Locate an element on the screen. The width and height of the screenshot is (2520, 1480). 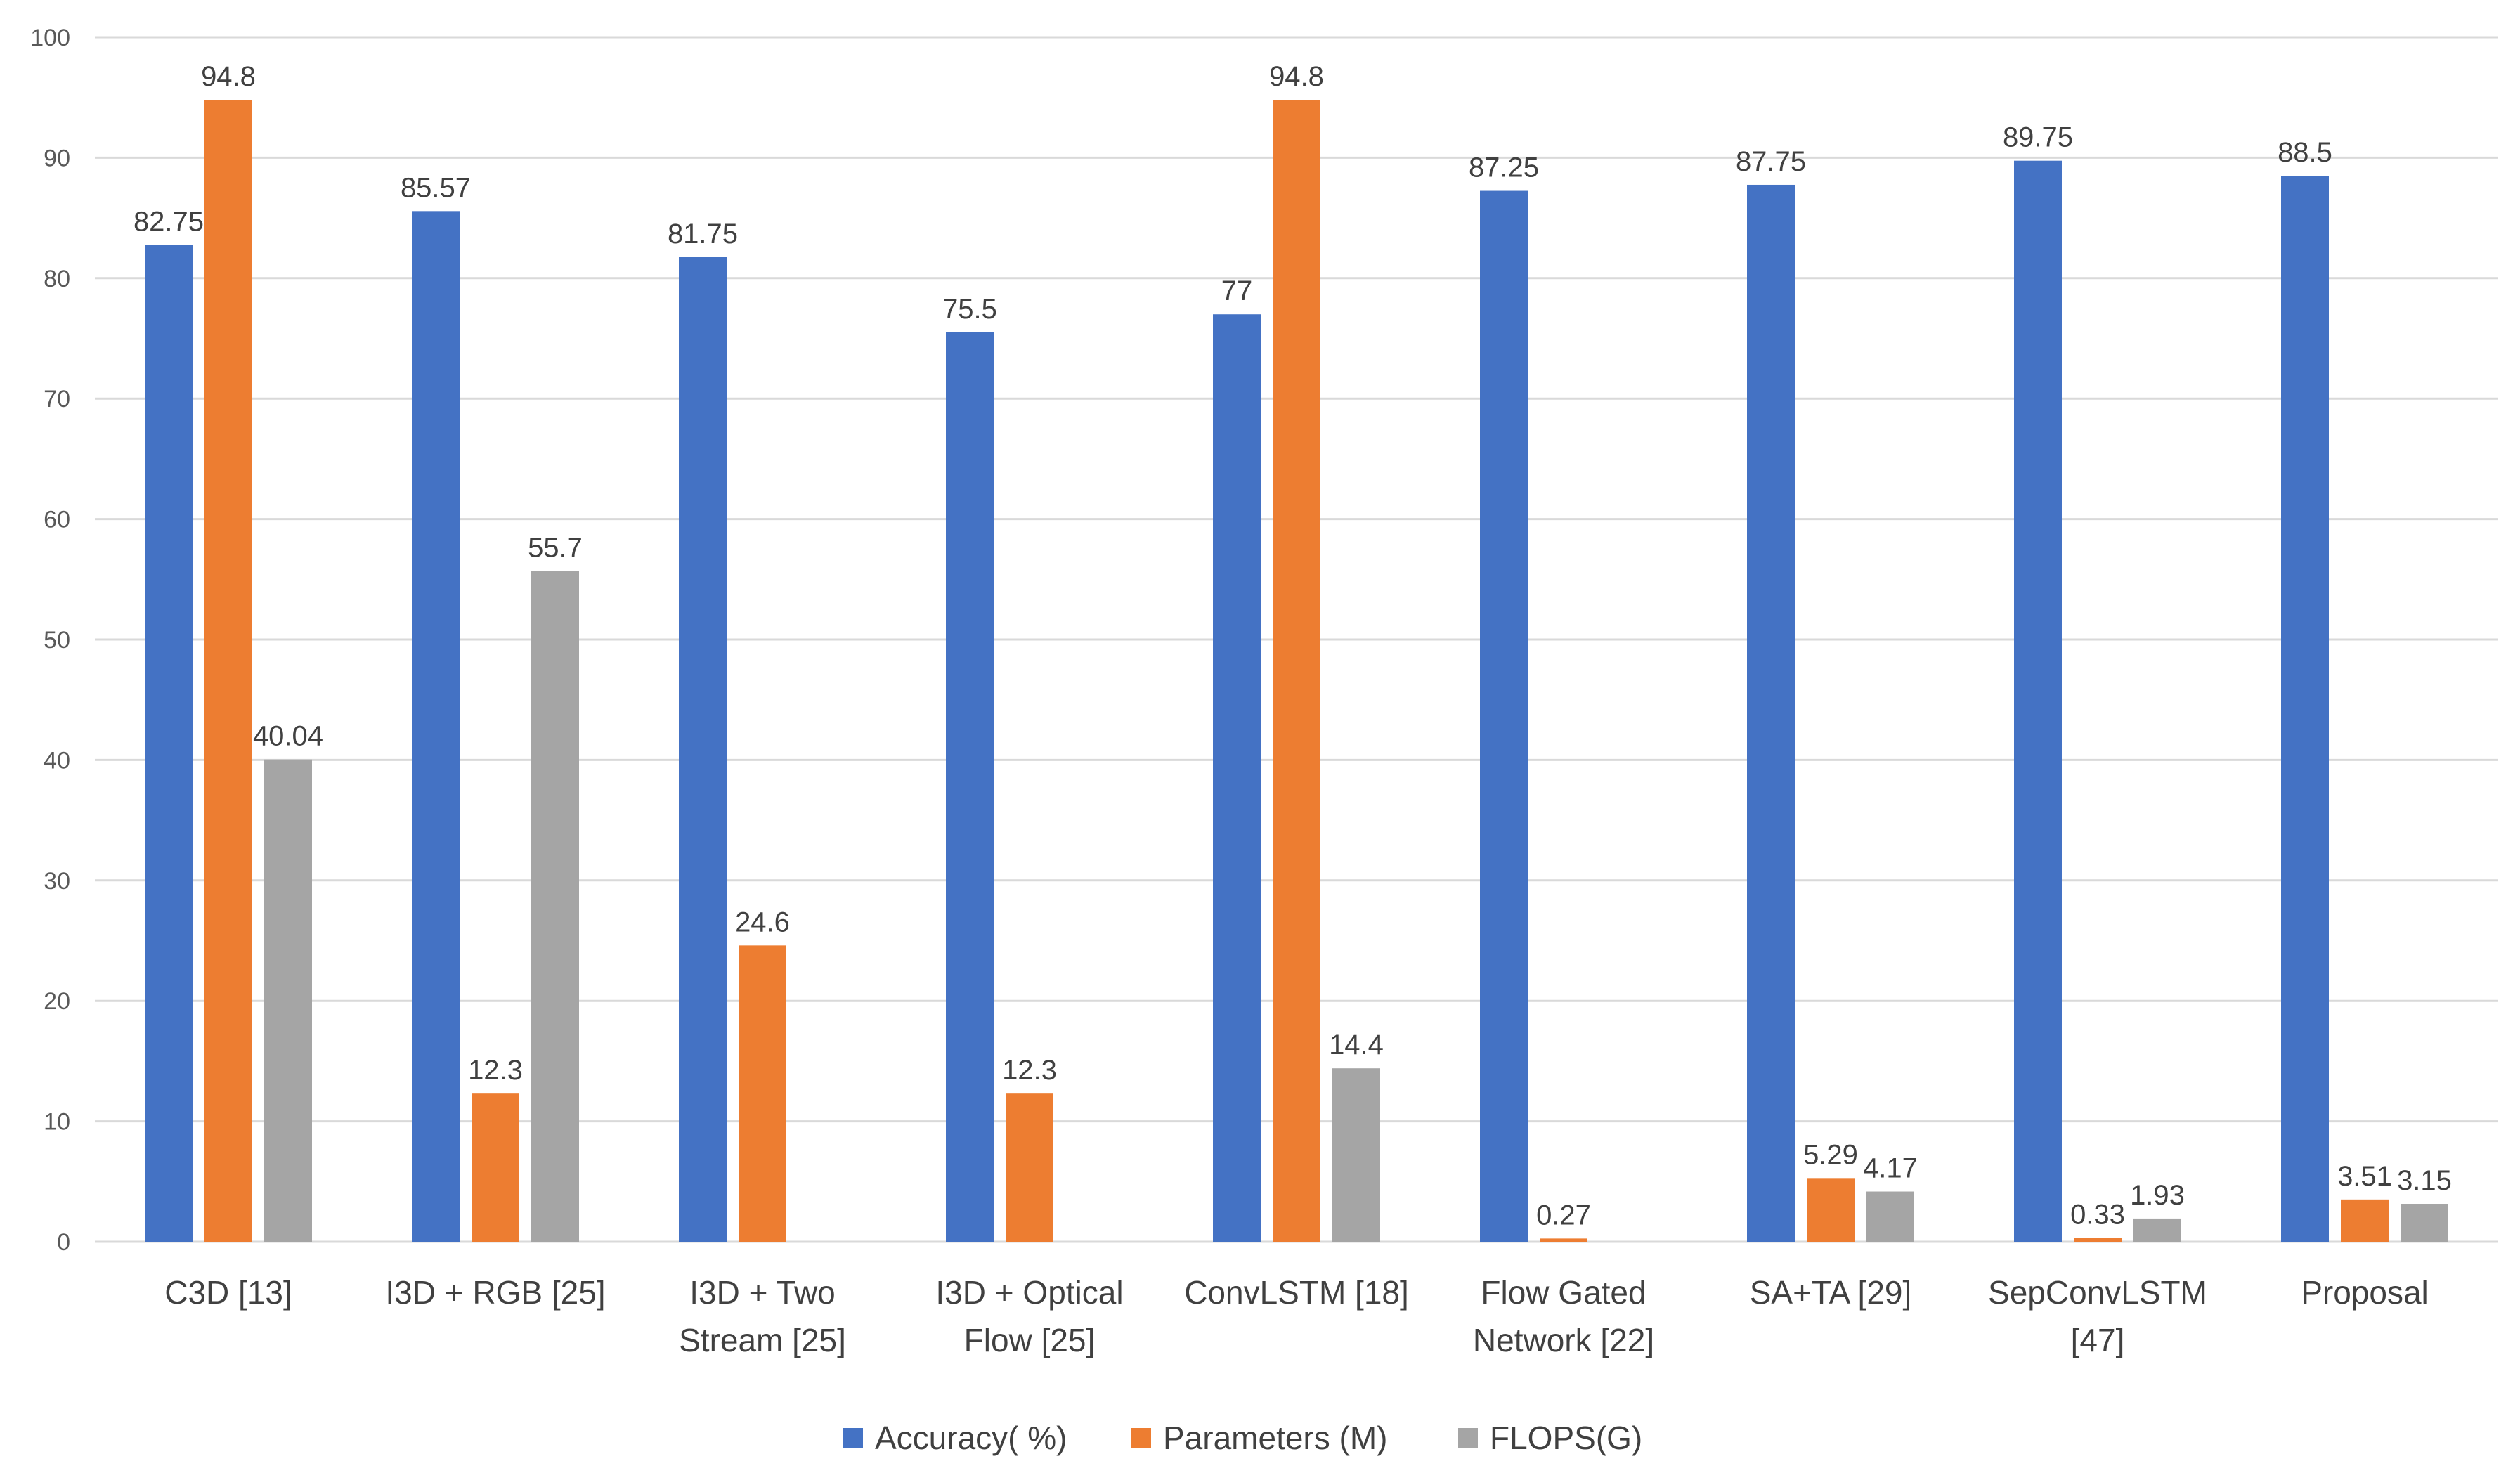
legend-label: FLOPS(G) is located at coordinates (1566, 1438).